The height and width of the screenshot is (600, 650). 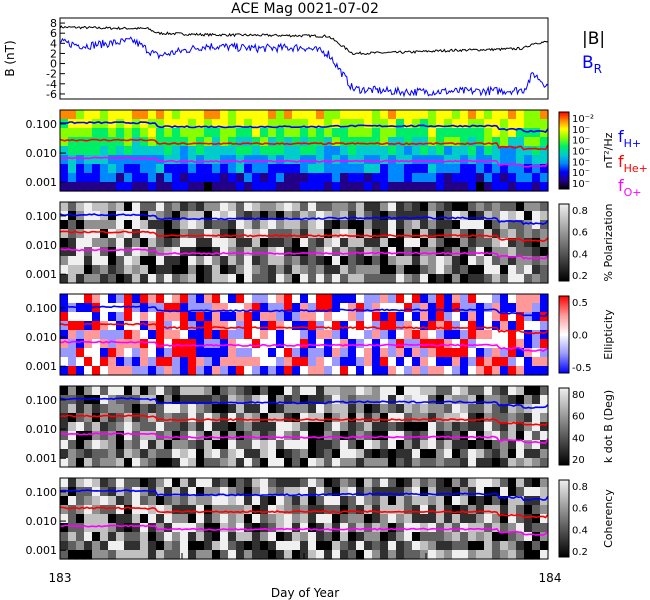 What do you see at coordinates (593, 52) in the screenshot?
I see `line-legend: |B| BR` at bounding box center [593, 52].